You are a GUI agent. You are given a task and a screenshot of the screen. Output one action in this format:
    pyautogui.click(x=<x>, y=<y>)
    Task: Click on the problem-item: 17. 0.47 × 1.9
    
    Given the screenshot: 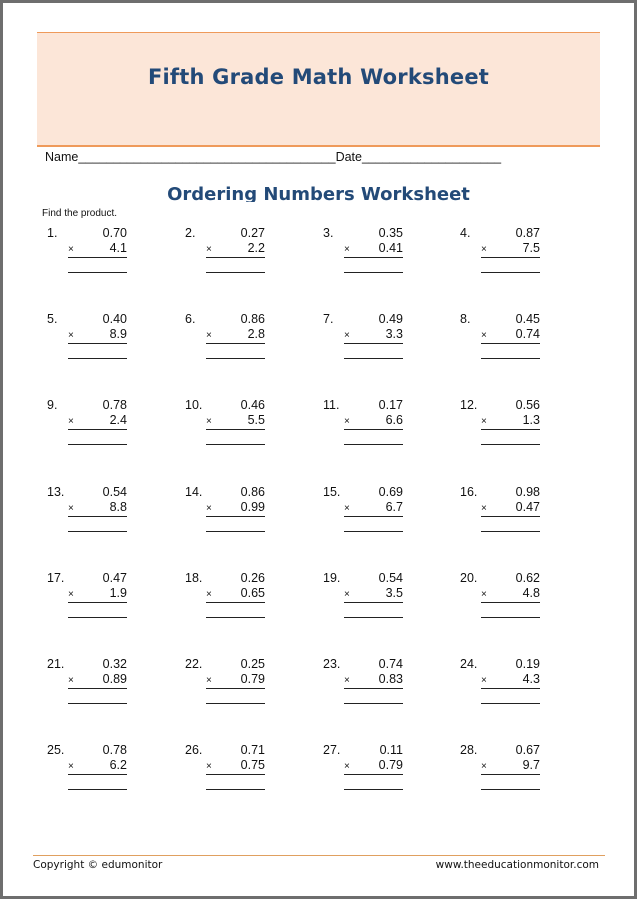 What is the action you would take?
    pyautogui.click(x=87, y=601)
    